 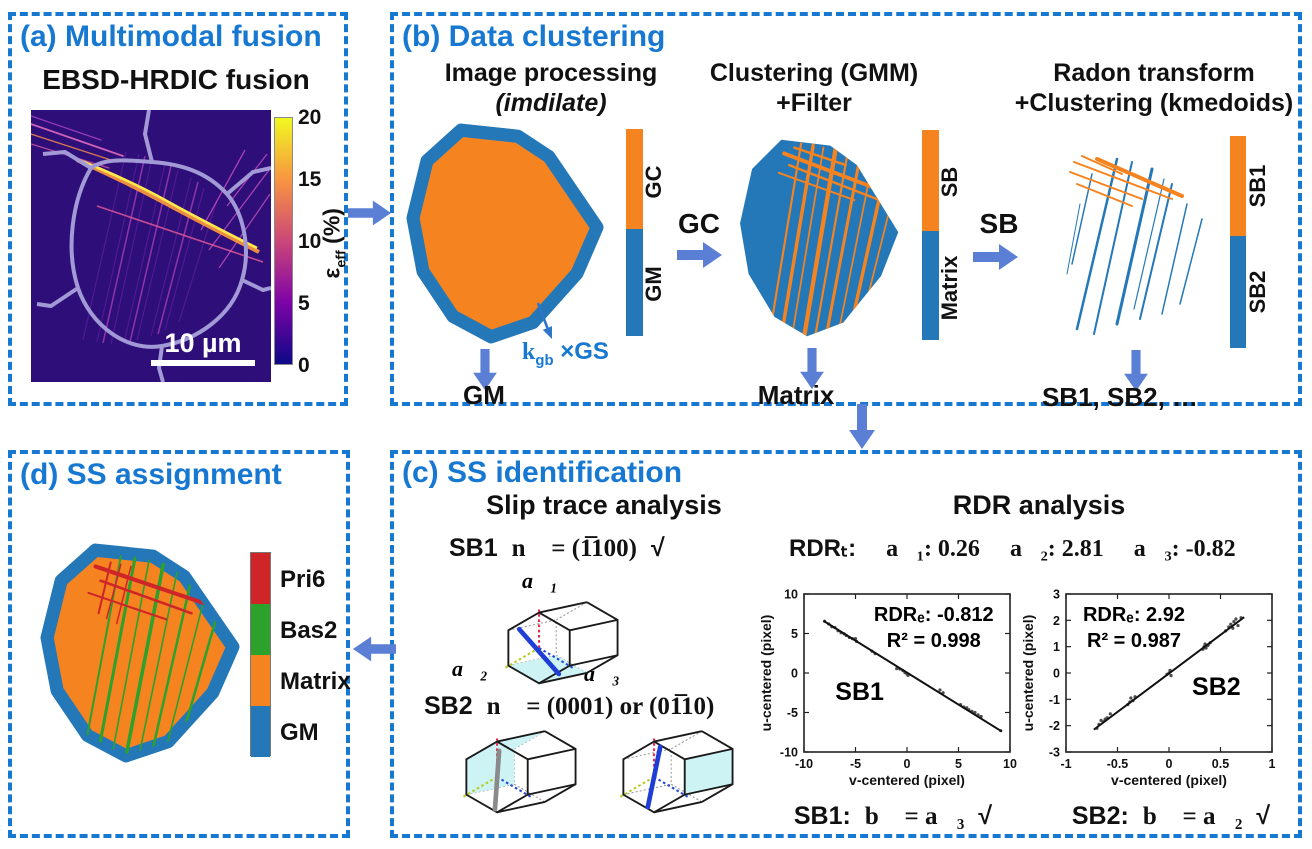 I want to click on svg-text: u-centered (pixel), so click(x=1028, y=673).